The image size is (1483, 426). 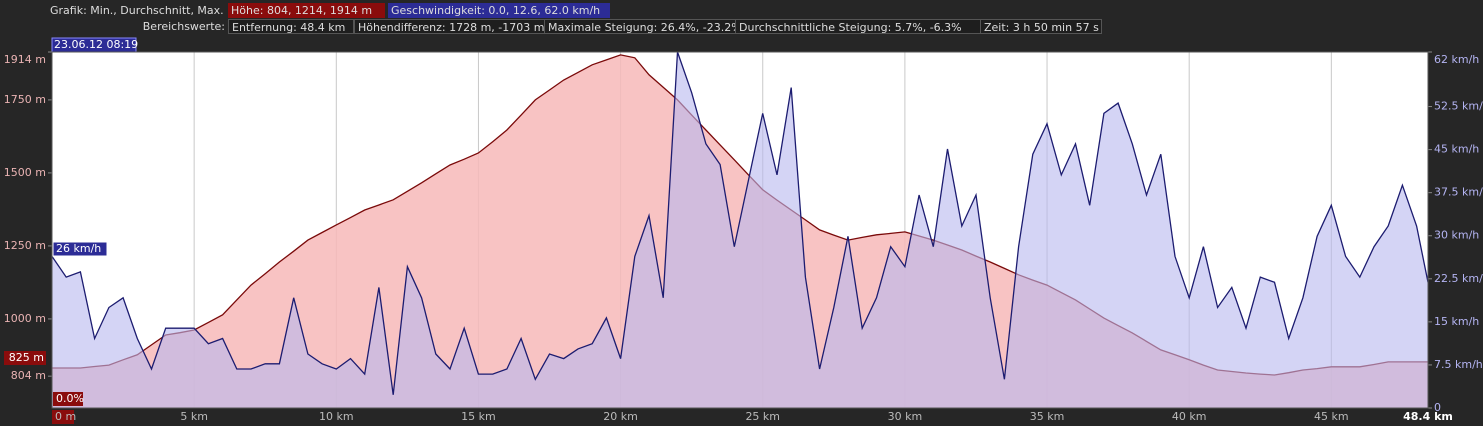 What do you see at coordinates (1047, 416) in the screenshot?
I see `x-tick-label: 35 km` at bounding box center [1047, 416].